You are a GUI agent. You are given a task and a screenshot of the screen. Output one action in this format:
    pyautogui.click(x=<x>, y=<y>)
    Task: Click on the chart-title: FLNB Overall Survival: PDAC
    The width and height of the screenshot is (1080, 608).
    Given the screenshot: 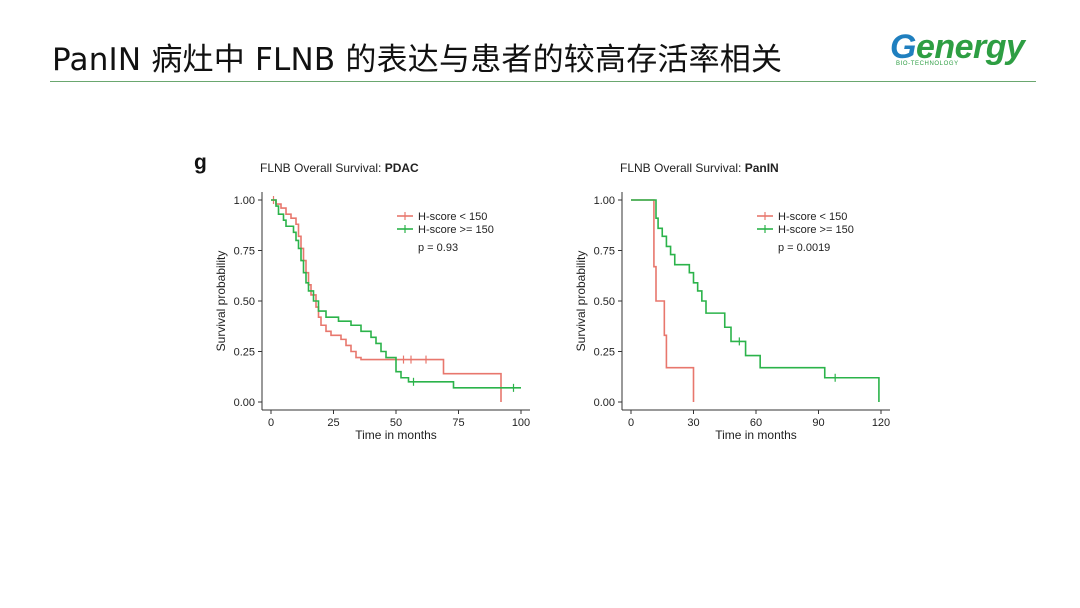 What is the action you would take?
    pyautogui.click(x=339, y=168)
    